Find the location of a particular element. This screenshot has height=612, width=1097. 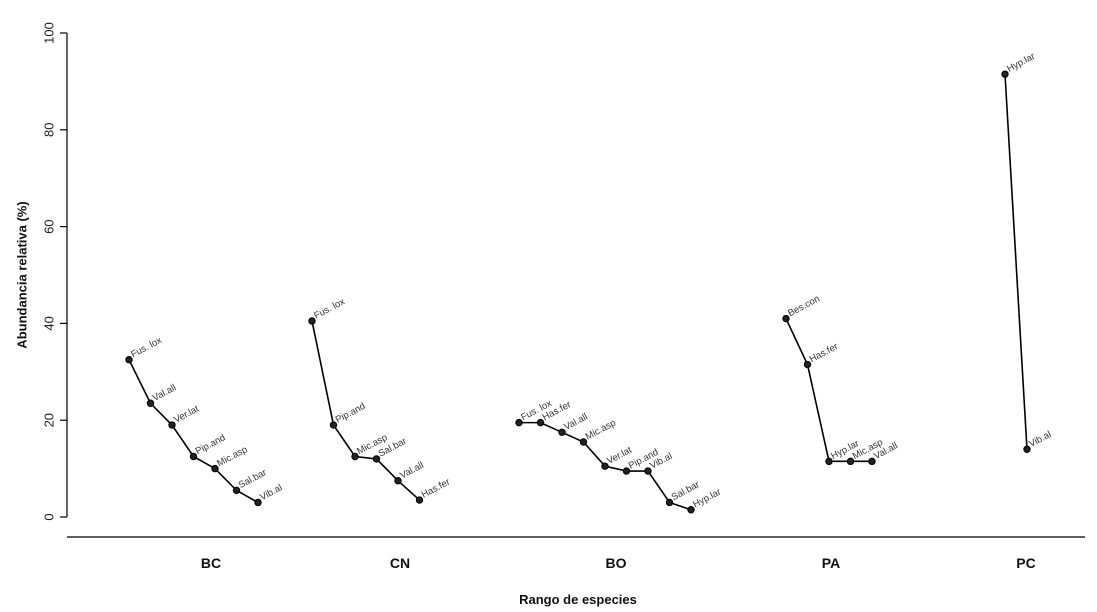

series-line-cn is located at coordinates (366, 410).